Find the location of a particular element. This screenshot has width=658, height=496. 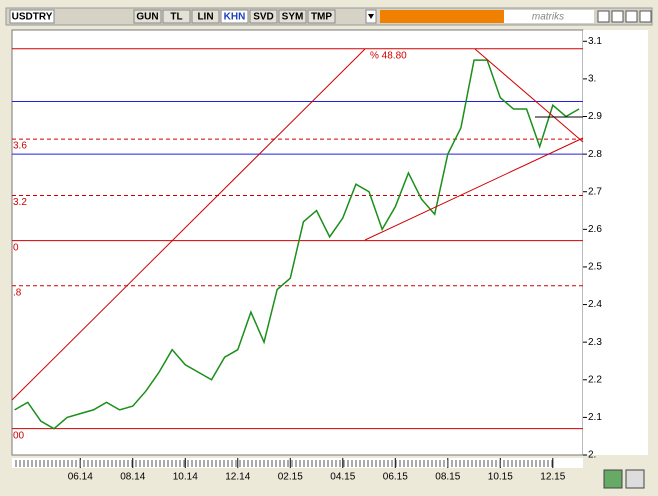

level-label: % 48.80 is located at coordinates (388, 55).